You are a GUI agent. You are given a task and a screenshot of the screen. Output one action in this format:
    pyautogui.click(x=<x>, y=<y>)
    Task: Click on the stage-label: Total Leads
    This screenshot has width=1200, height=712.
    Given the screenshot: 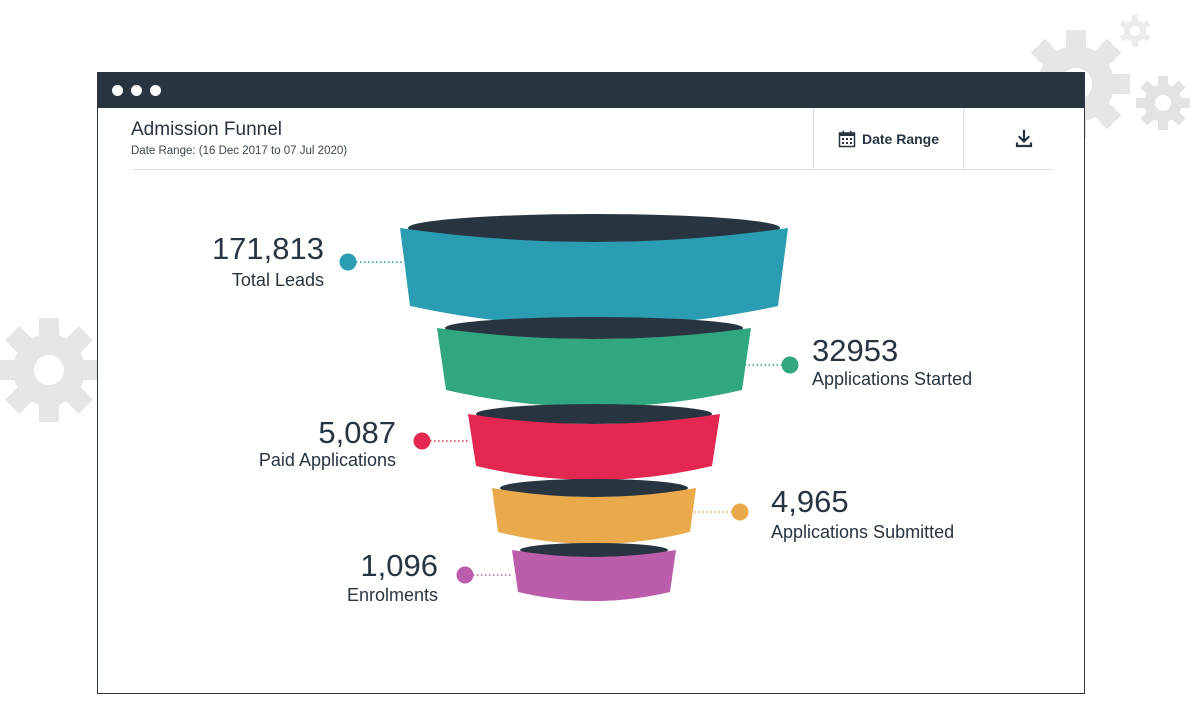 What is the action you would take?
    pyautogui.click(x=278, y=280)
    